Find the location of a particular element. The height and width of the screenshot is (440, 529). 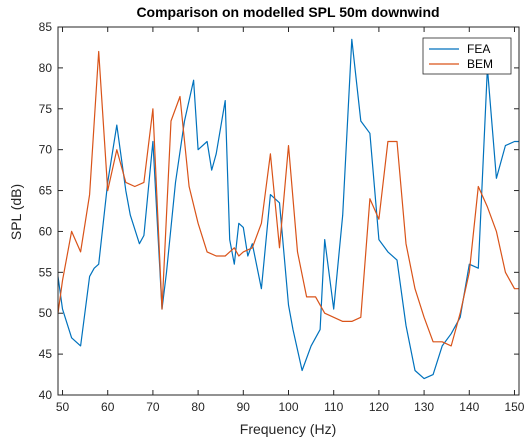

legend-label-fea: FEA is located at coordinates (478, 49).